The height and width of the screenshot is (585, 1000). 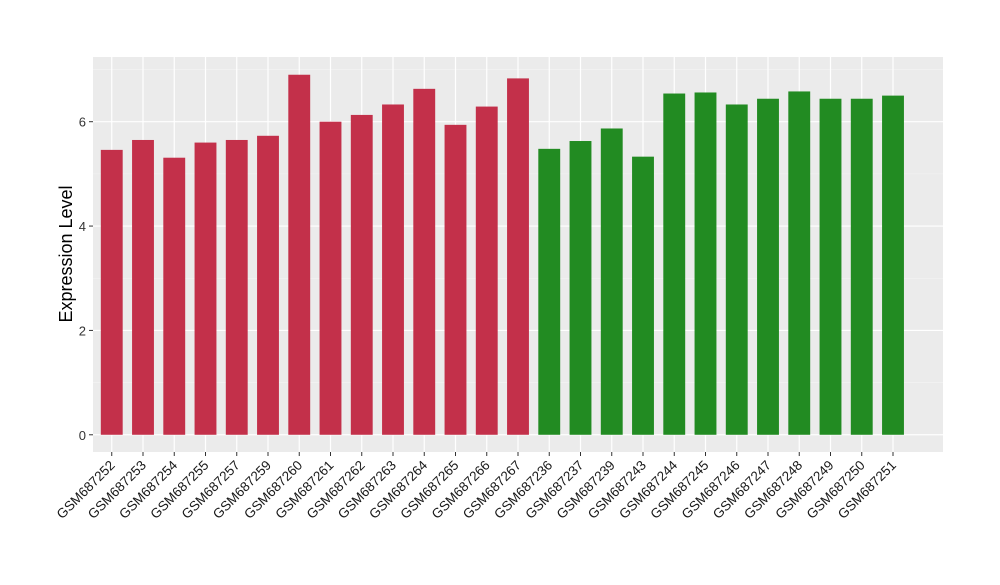 What do you see at coordinates (268, 285) in the screenshot?
I see `bar-GSM687259` at bounding box center [268, 285].